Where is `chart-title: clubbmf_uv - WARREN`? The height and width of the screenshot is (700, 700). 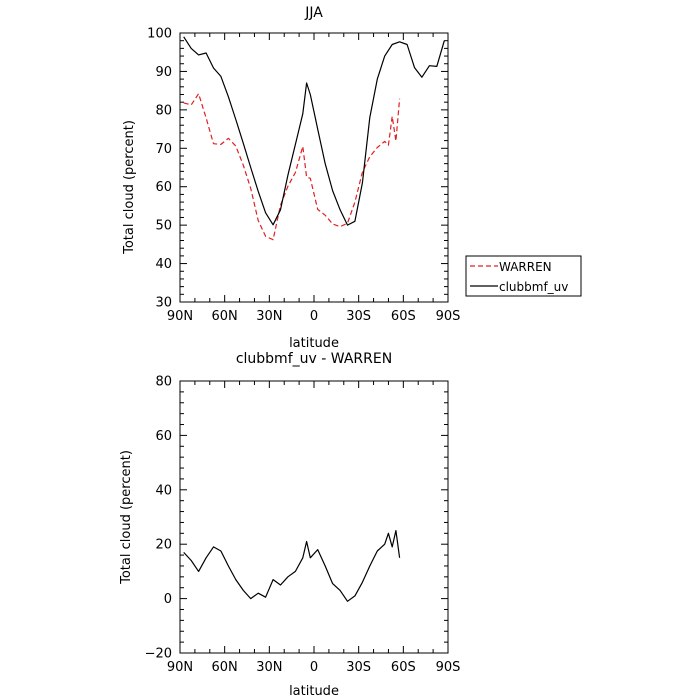
chart-title: clubbmf_uv - WARREN is located at coordinates (314, 359).